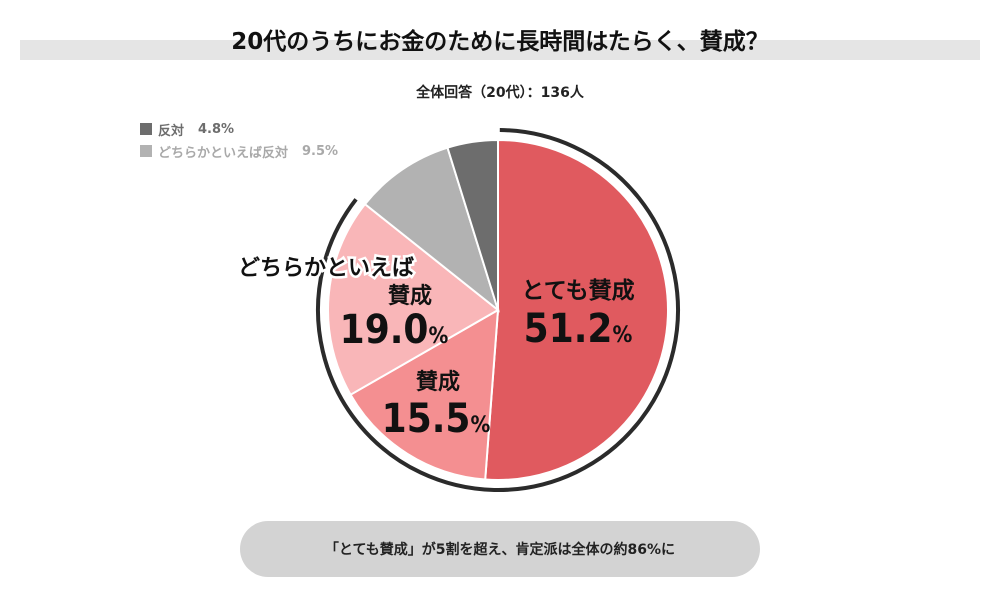 The height and width of the screenshot is (600, 1000). Describe the element at coordinates (146, 129) in the screenshot. I see `legend-swatch-hantai` at that location.